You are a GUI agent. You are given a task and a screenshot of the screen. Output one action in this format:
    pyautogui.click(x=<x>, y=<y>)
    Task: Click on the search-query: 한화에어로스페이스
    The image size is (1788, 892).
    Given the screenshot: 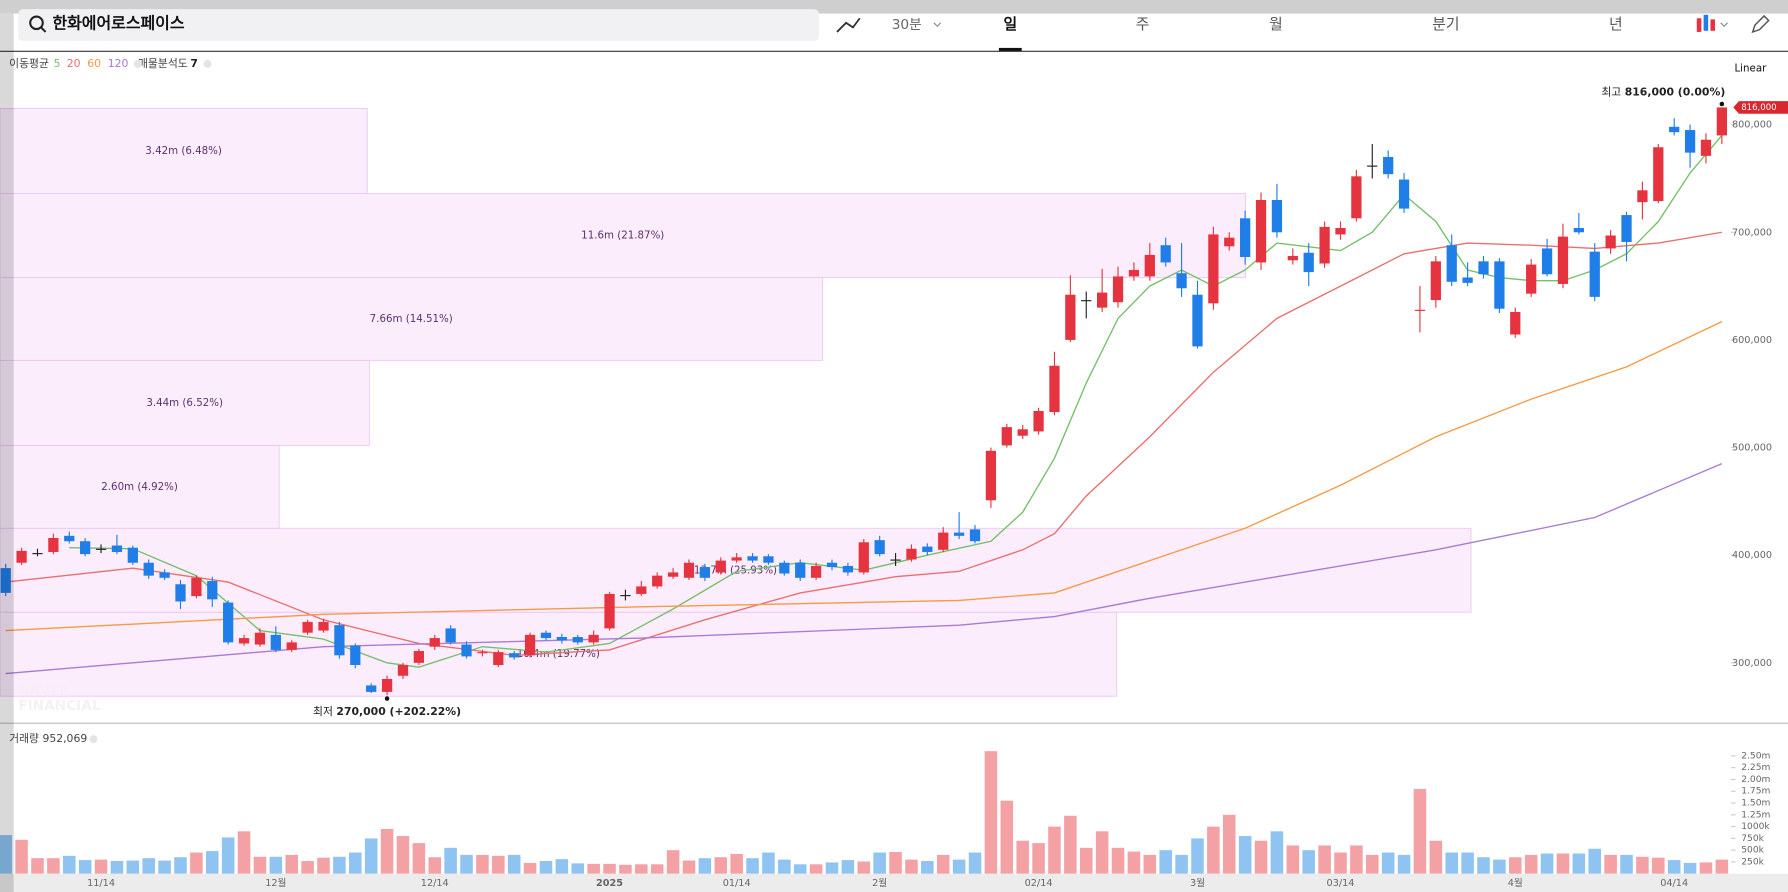 What is the action you would take?
    pyautogui.click(x=118, y=22)
    